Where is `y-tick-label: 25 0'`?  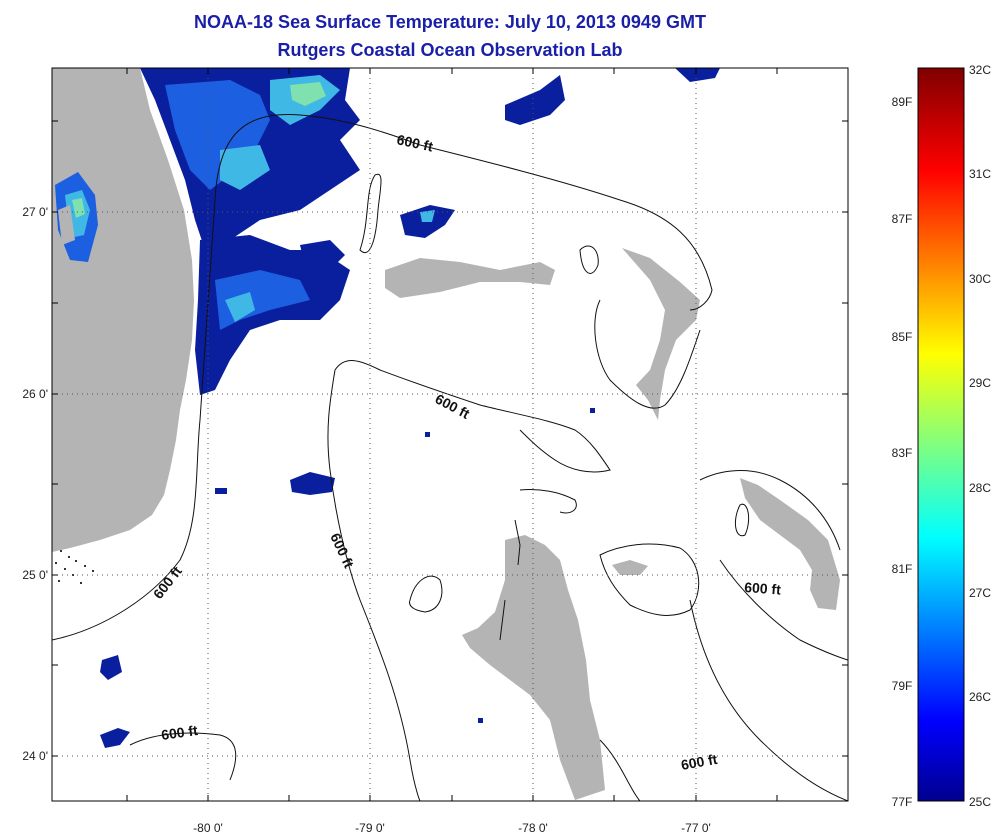
y-tick-label: 25 0' is located at coordinates (35, 575).